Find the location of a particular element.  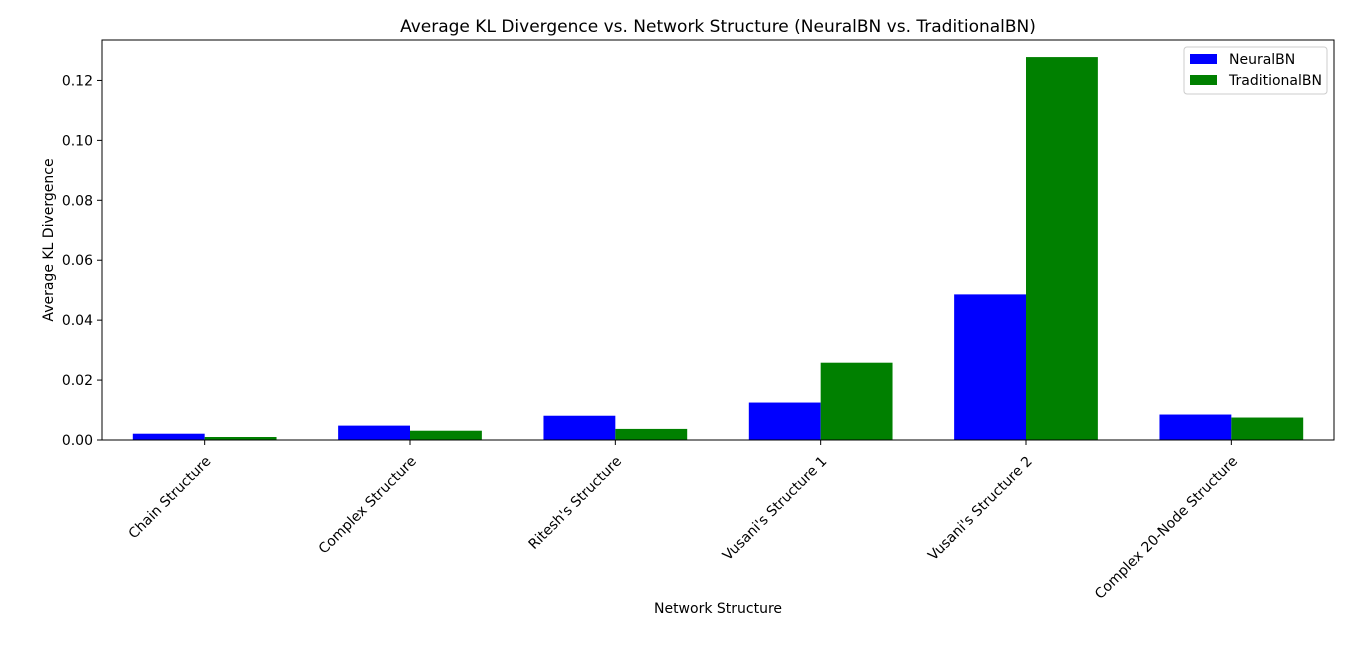

legend-box is located at coordinates (1255, 70).